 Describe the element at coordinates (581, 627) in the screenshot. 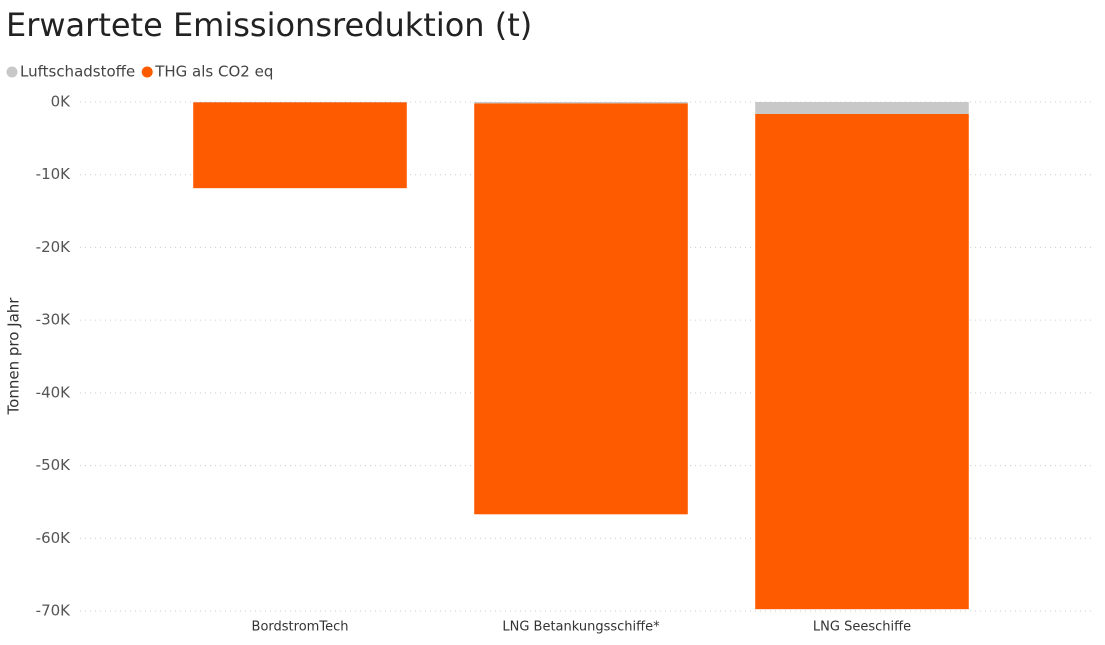

I see `x-tick-label: LNG Betankungsschiffe*` at that location.